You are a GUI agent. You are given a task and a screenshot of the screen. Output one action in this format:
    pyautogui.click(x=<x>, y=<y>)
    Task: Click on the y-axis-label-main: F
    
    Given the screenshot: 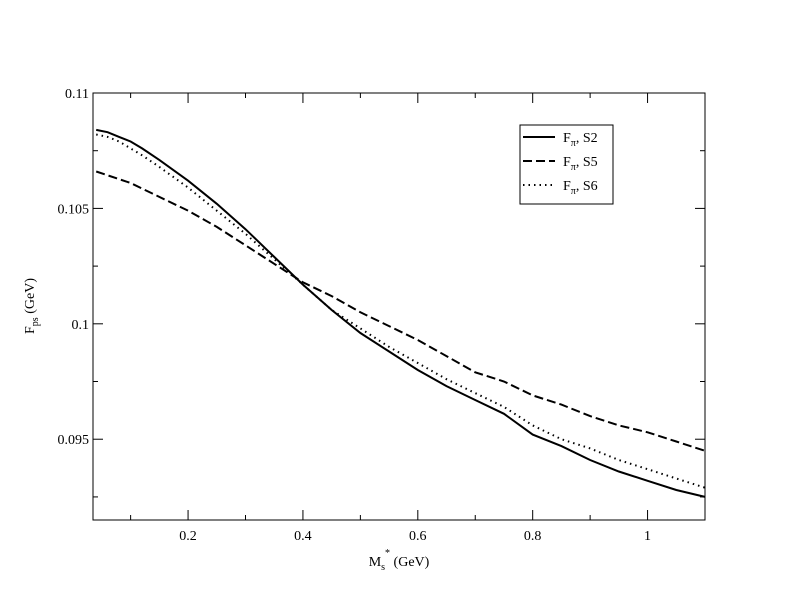 What is the action you would take?
    pyautogui.click(x=30, y=330)
    